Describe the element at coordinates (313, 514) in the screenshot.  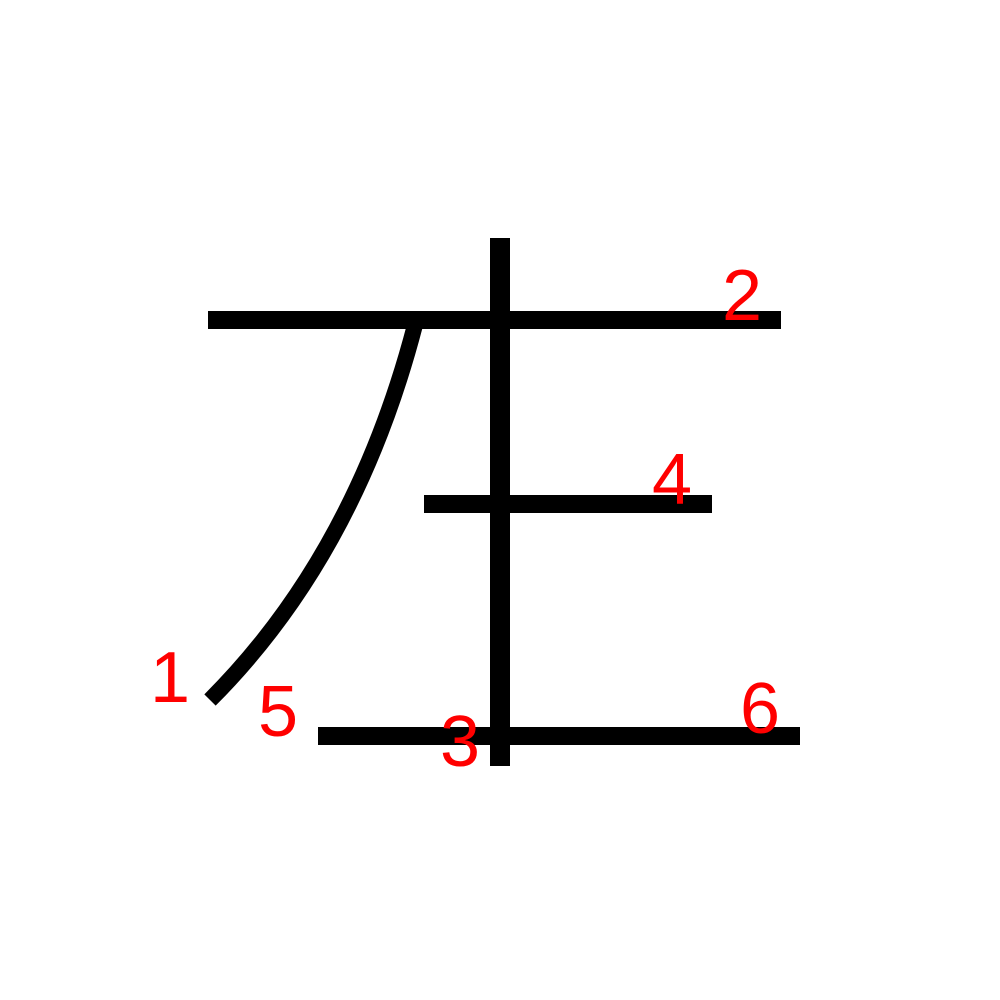
I see `stroke-1-curve` at that location.